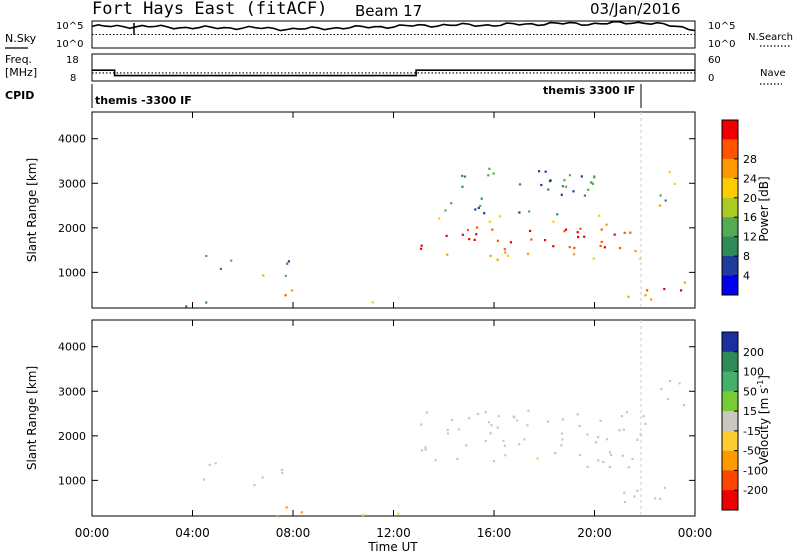  What do you see at coordinates (69, 44) in the screenshot?
I see `nsky-ytick-bottom: 10^0` at bounding box center [69, 44].